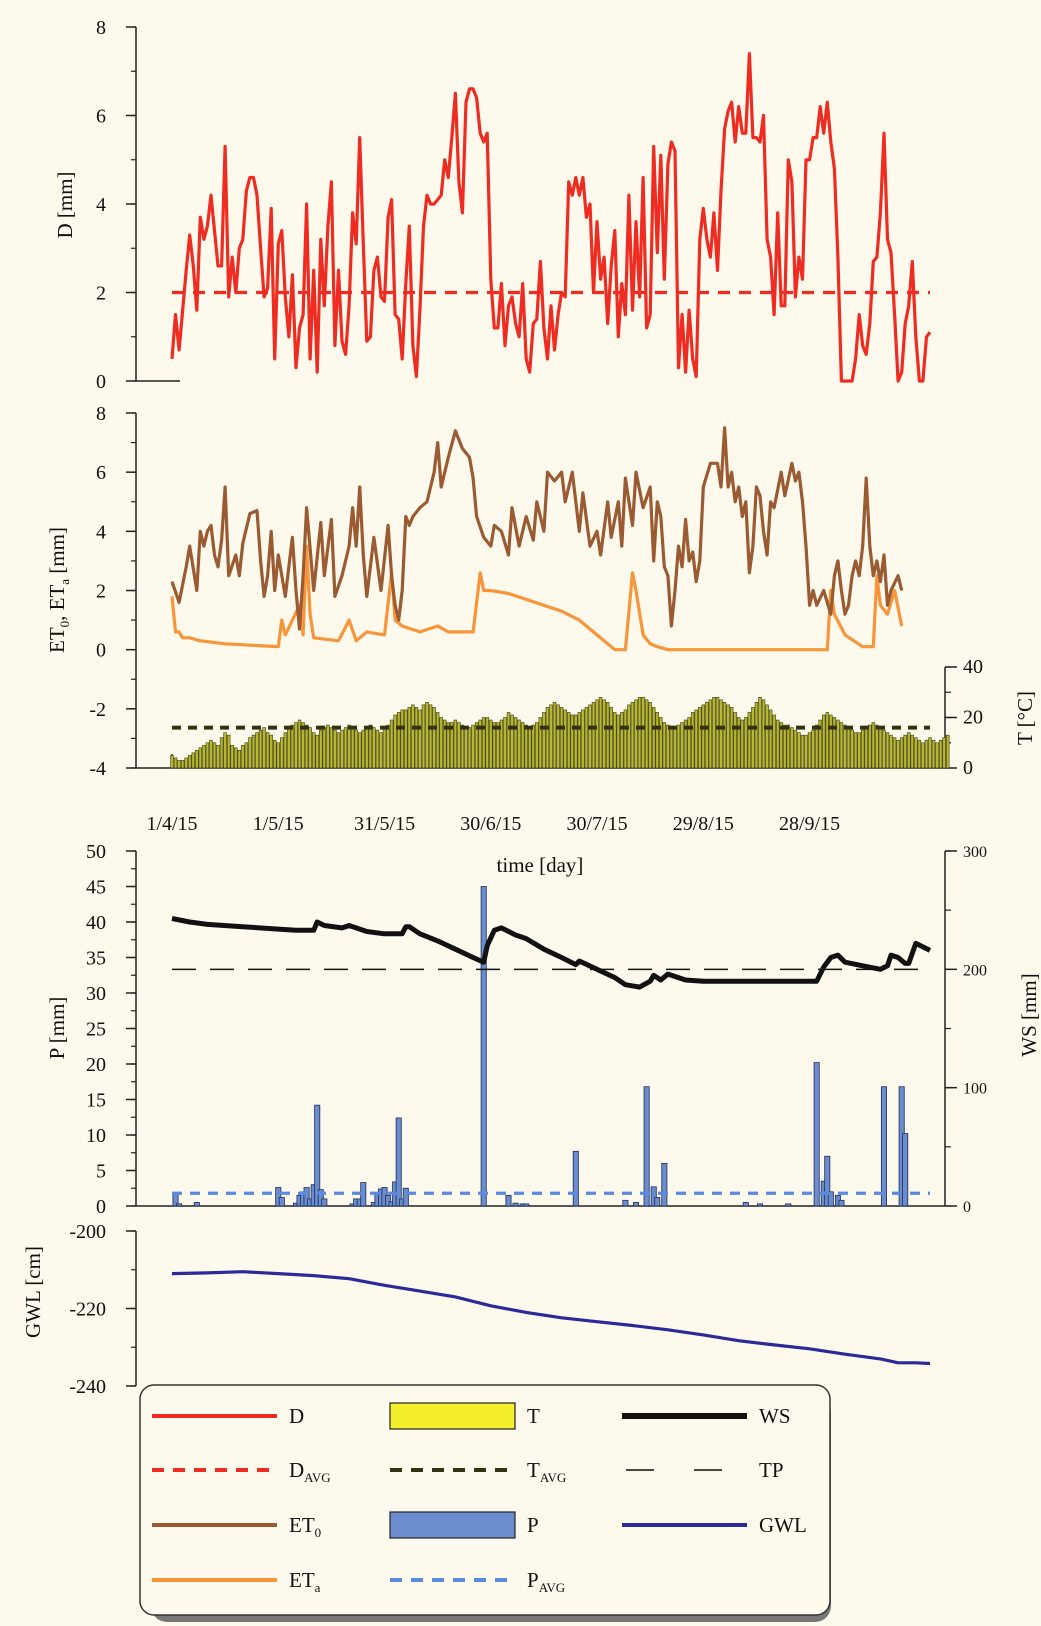 This screenshot has height=1626, width=1041. I want to click on x-tick-label: 1/4/15, so click(171, 824).